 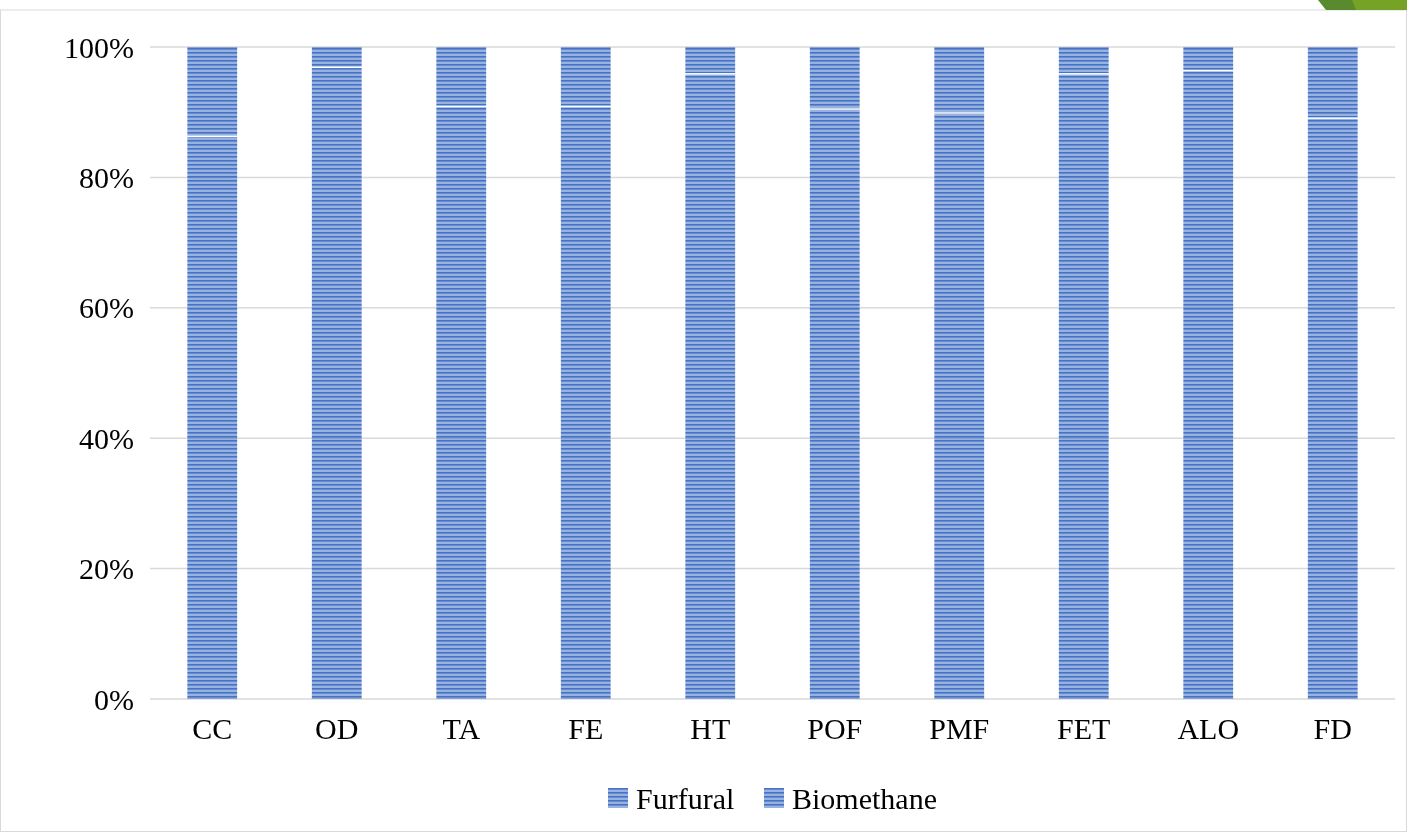 What do you see at coordinates (106, 438) in the screenshot?
I see `y-tick-label: 40%` at bounding box center [106, 438].